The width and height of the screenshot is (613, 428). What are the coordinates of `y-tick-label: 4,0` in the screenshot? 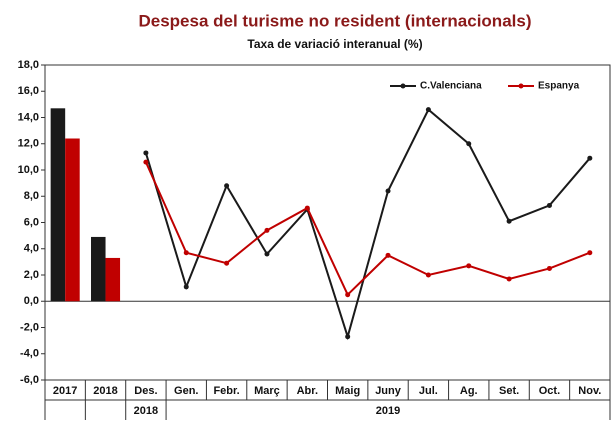 It's located at (31, 249).